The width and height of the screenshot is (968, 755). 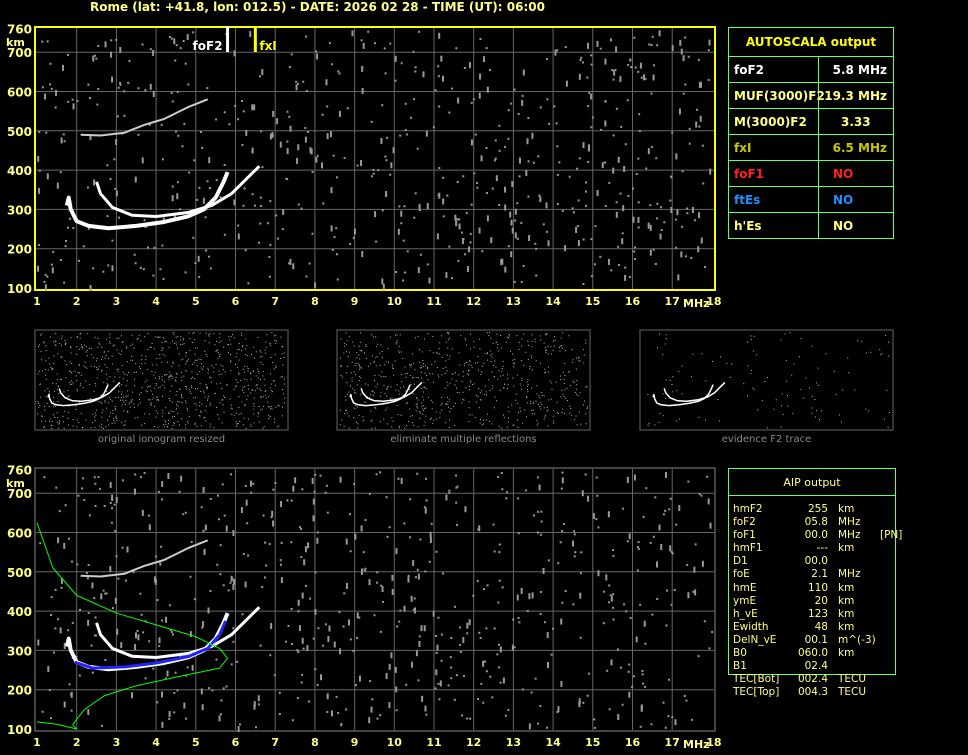 What do you see at coordinates (178, 632) in the screenshot?
I see `x-trace` at bounding box center [178, 632].